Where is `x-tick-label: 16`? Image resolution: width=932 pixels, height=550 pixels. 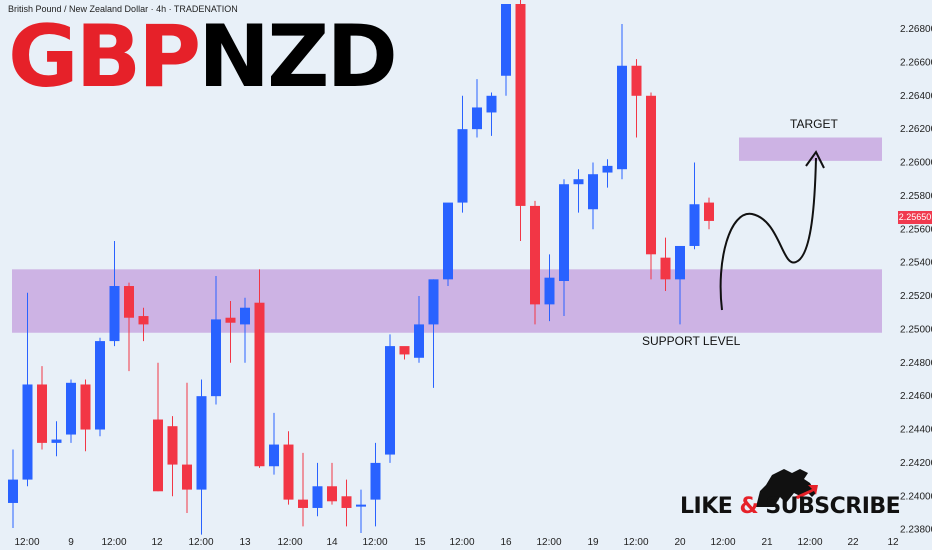 x-tick-label: 16 is located at coordinates (506, 542).